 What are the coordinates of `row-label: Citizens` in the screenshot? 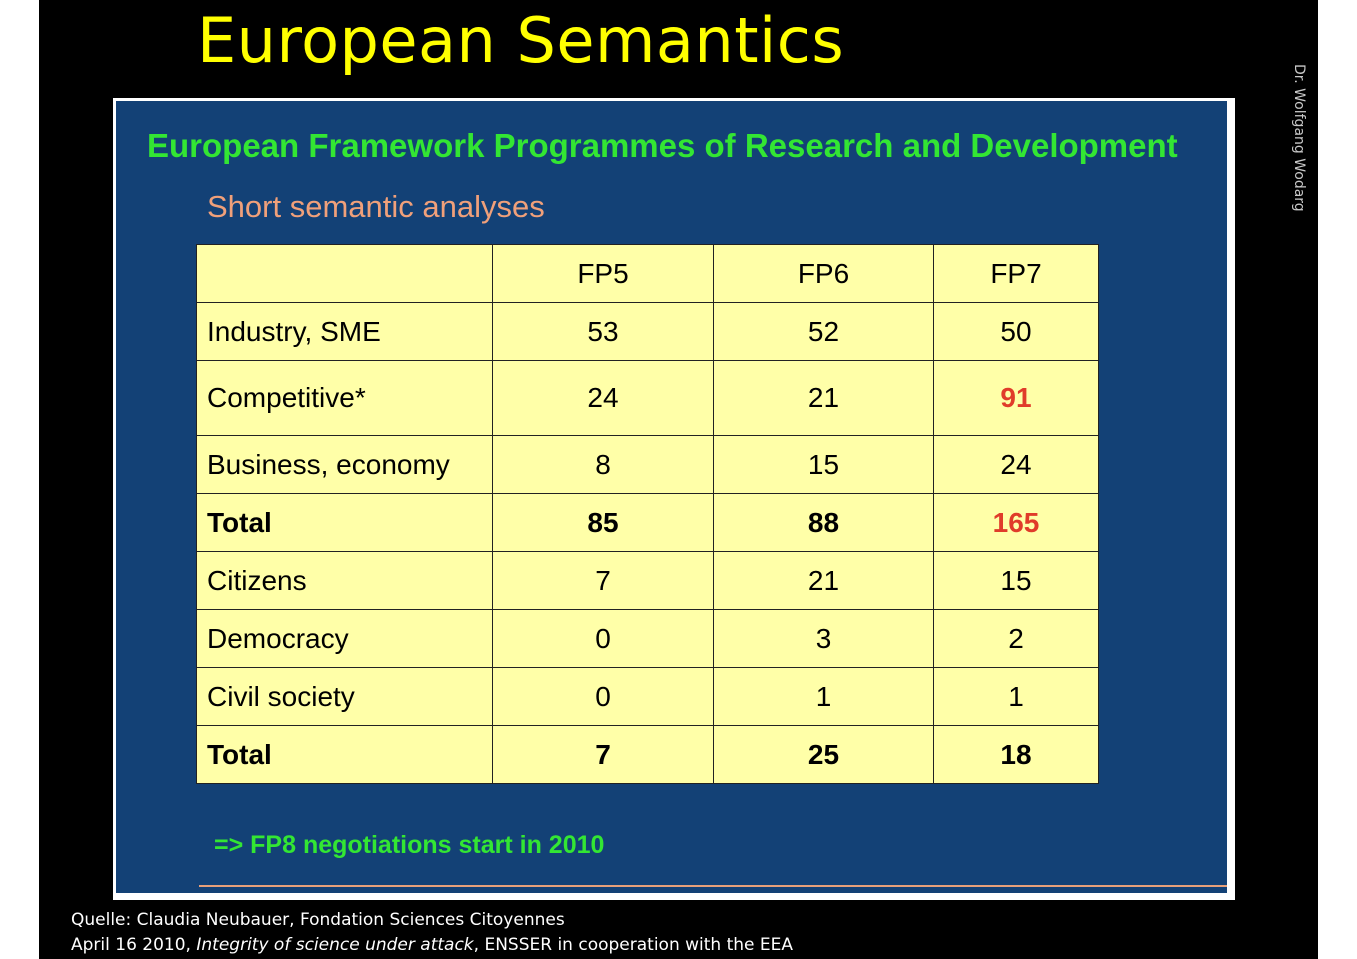 It's located at (344, 580).